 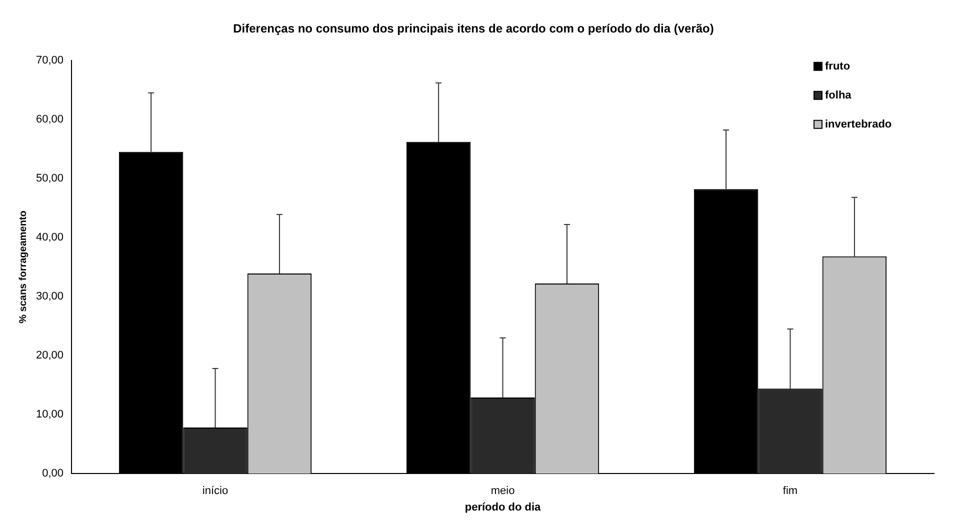 What do you see at coordinates (790, 491) in the screenshot?
I see `x-tick-label: fim` at bounding box center [790, 491].